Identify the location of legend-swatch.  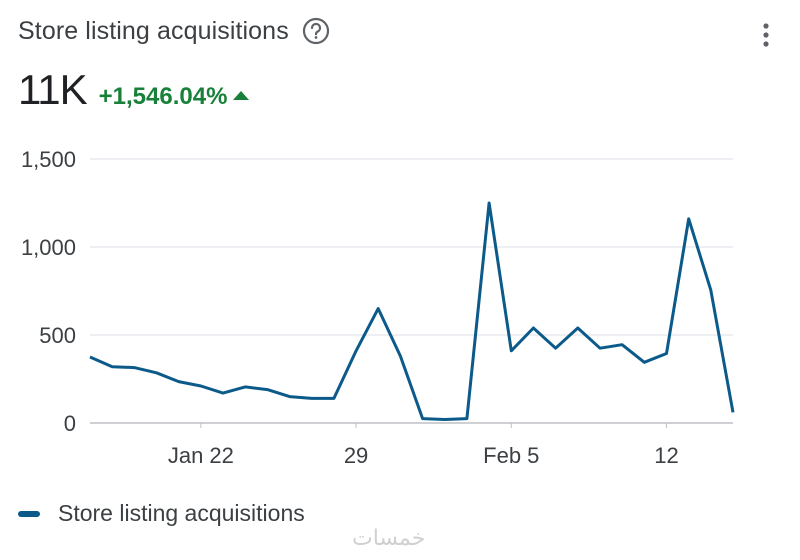
(29, 513).